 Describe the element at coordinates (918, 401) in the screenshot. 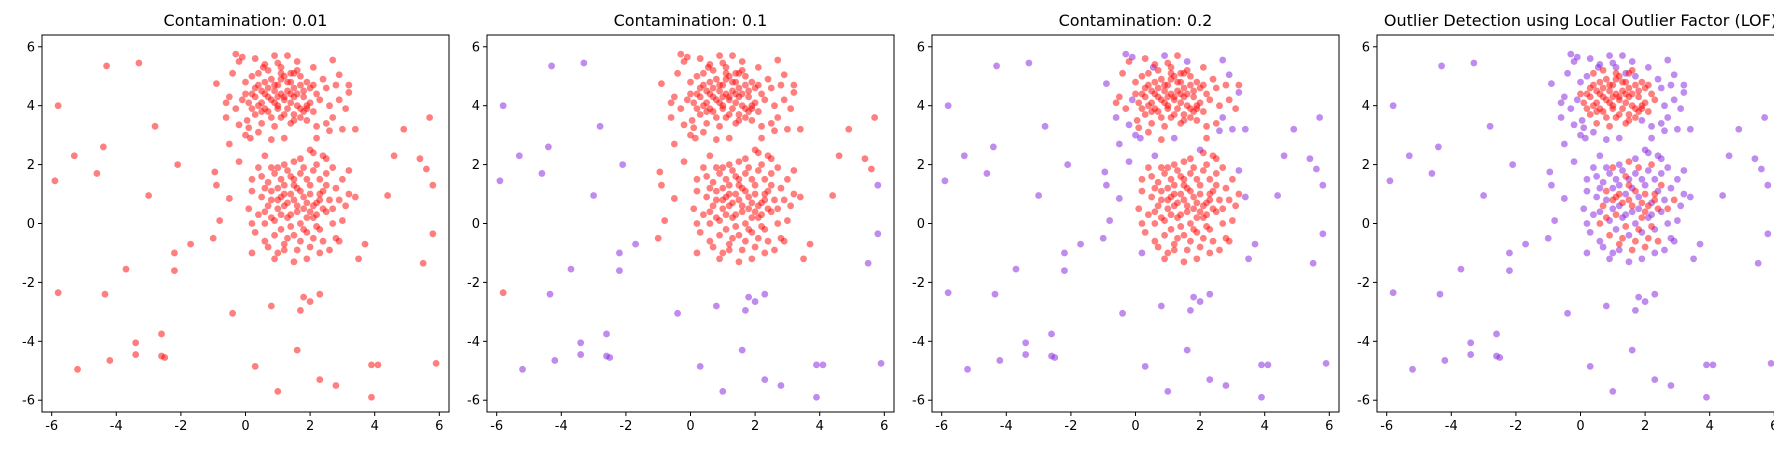

I see `y-tick-label: -6` at that location.